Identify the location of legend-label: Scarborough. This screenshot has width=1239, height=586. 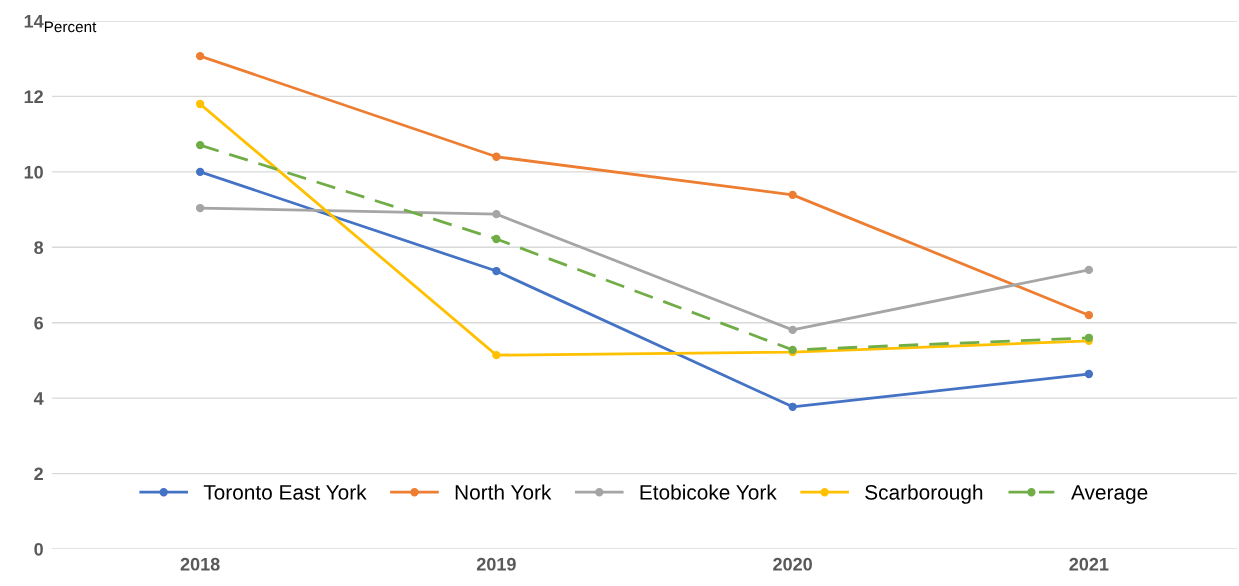
(924, 494).